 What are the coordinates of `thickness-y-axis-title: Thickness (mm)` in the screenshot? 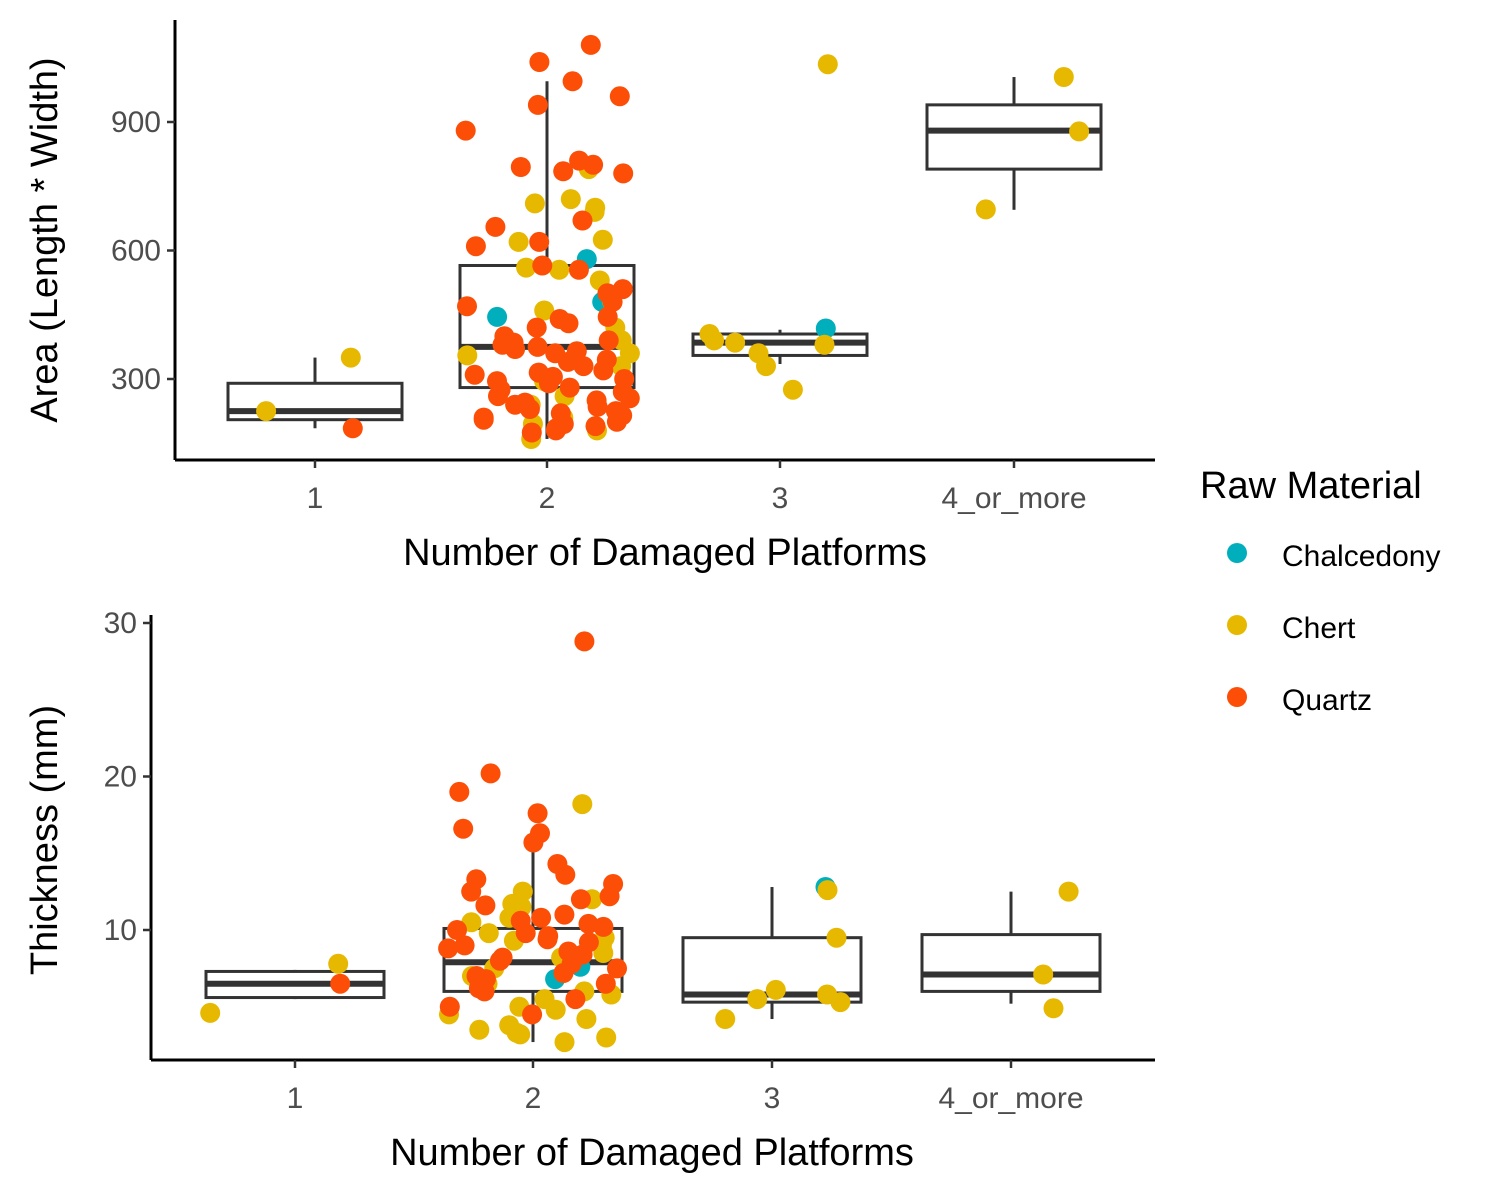 It's located at (45, 840).